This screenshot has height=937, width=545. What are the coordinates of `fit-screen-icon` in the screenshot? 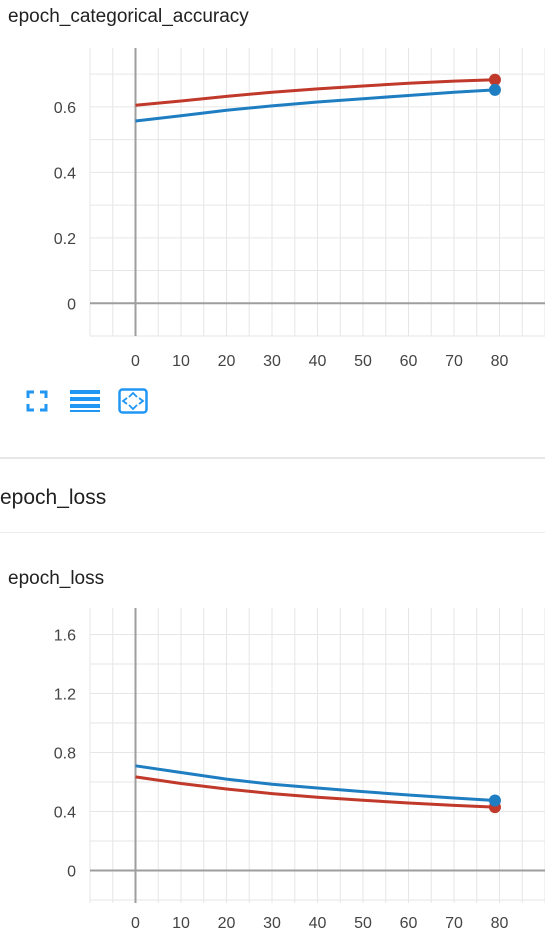 It's located at (37, 401).